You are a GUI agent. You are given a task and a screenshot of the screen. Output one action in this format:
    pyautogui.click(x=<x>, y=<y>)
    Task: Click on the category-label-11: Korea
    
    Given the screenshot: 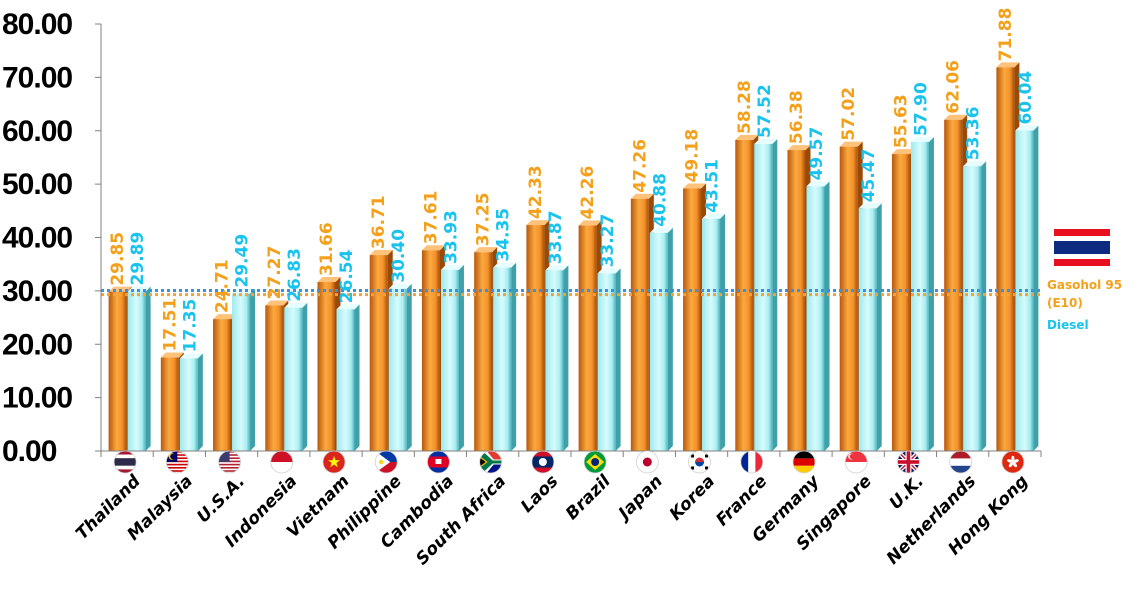 What is the action you would take?
    pyautogui.click(x=692, y=497)
    